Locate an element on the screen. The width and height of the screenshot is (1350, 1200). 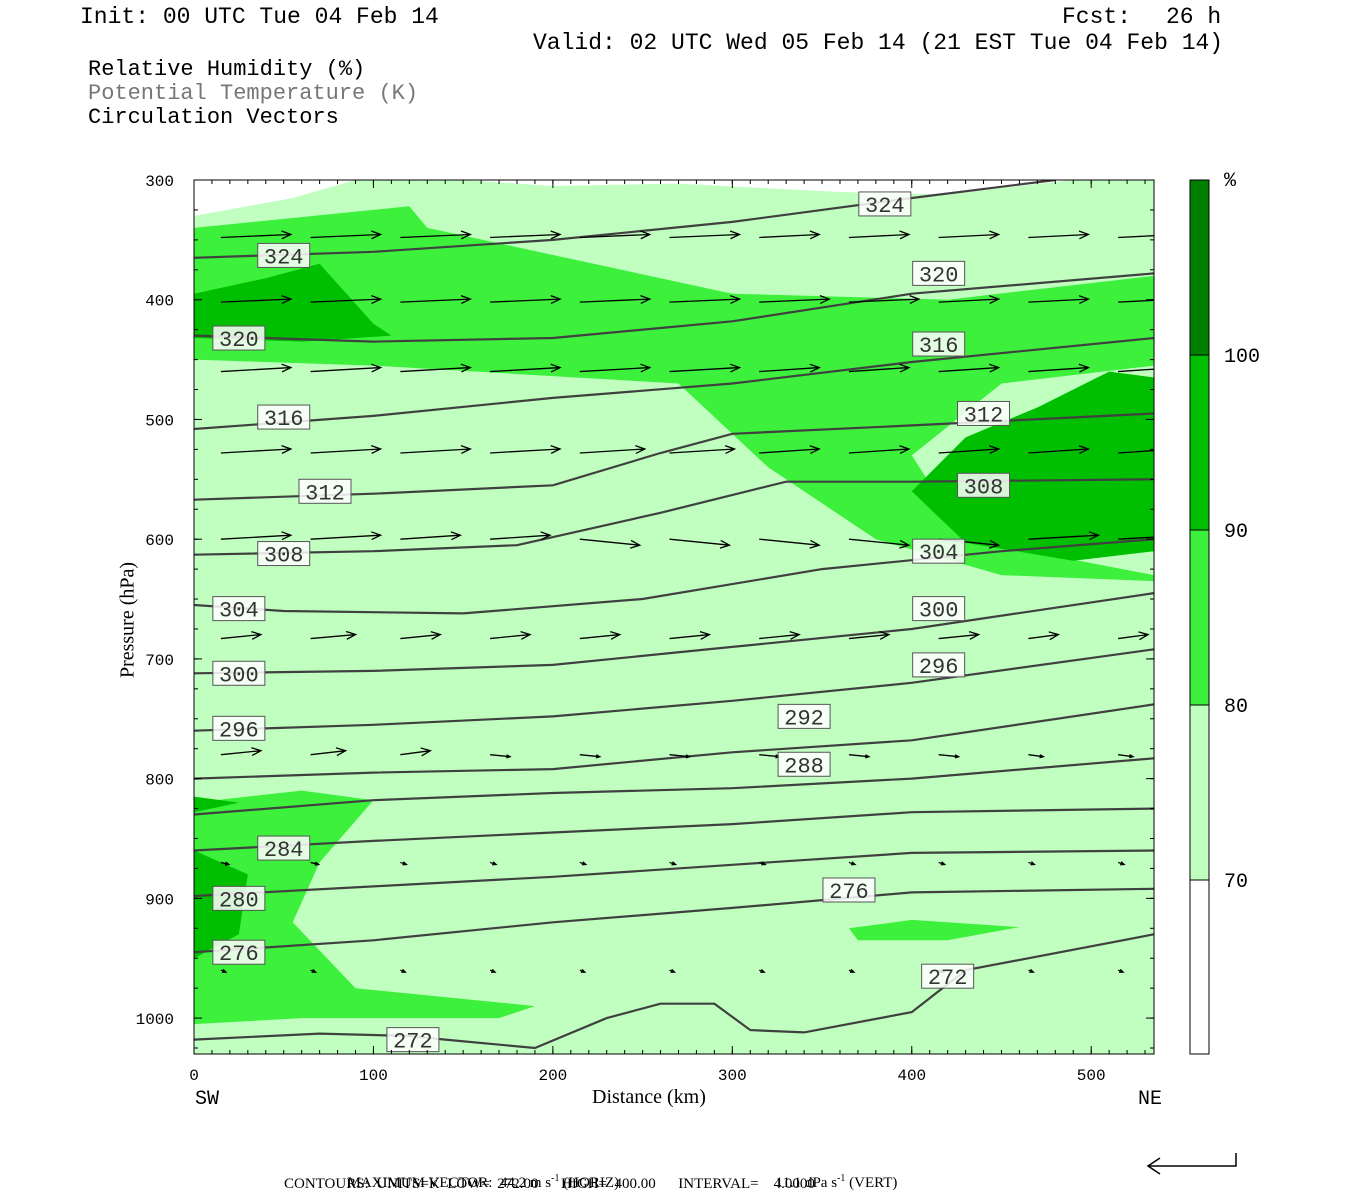
theta-label-316: 316 is located at coordinates (284, 418).